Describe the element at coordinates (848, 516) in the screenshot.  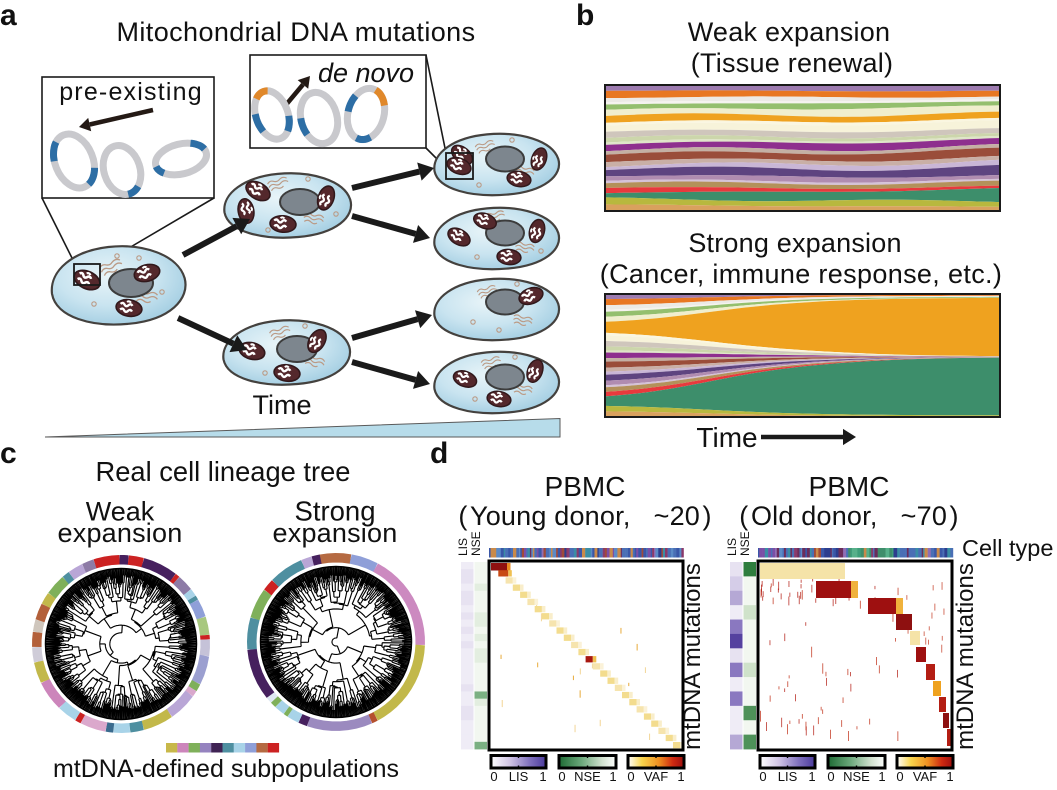
I see `svg-text: ( Old donor, ~70 )` at that location.